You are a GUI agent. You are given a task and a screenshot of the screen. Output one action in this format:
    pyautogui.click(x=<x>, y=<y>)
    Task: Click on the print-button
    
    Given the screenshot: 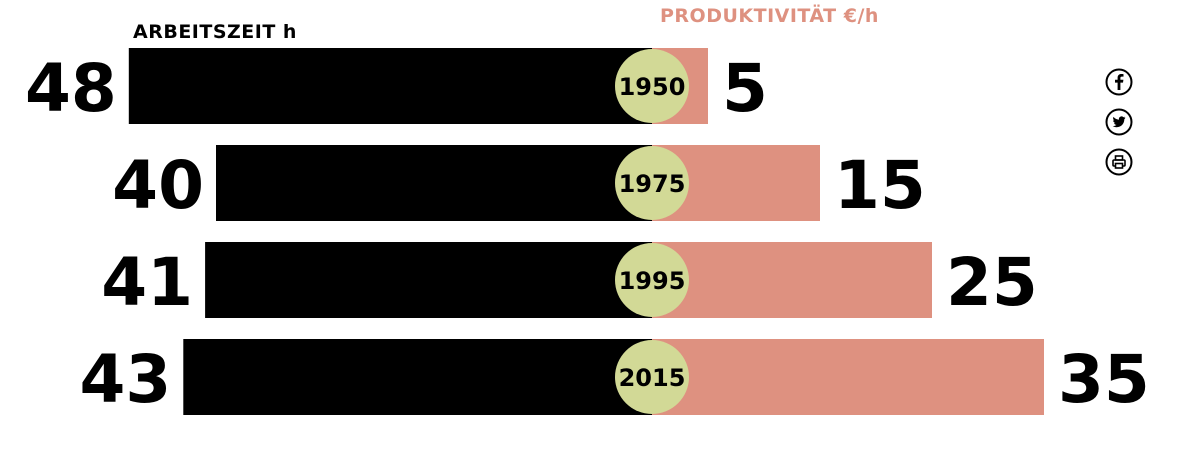 What is the action you would take?
    pyautogui.click(x=1119, y=162)
    